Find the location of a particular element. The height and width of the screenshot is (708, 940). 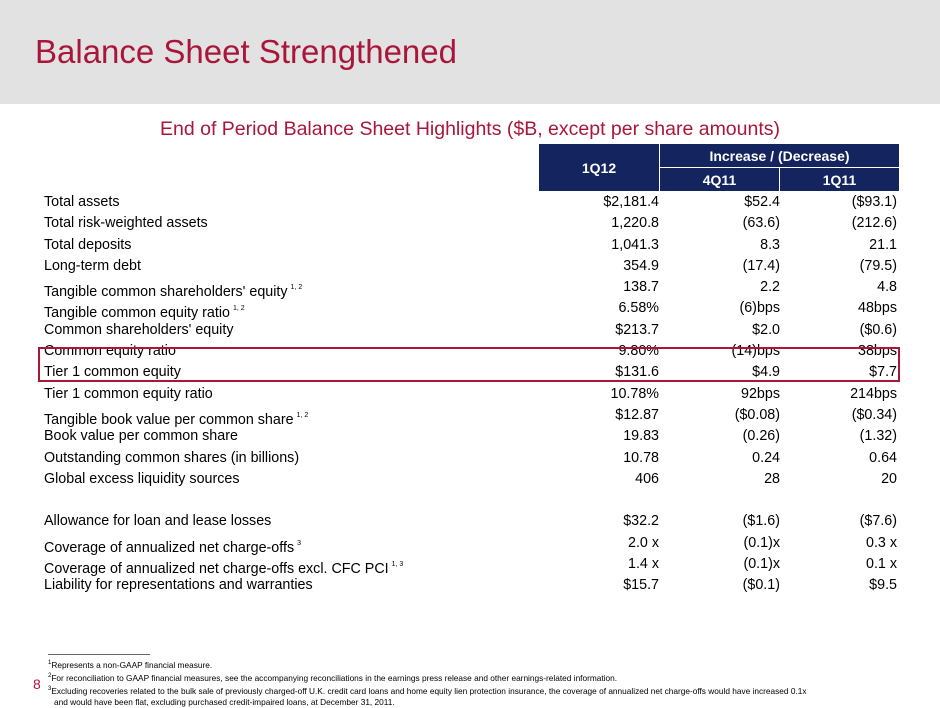

header-increase-decrease: Increase / (Decrease) is located at coordinates (779, 155).